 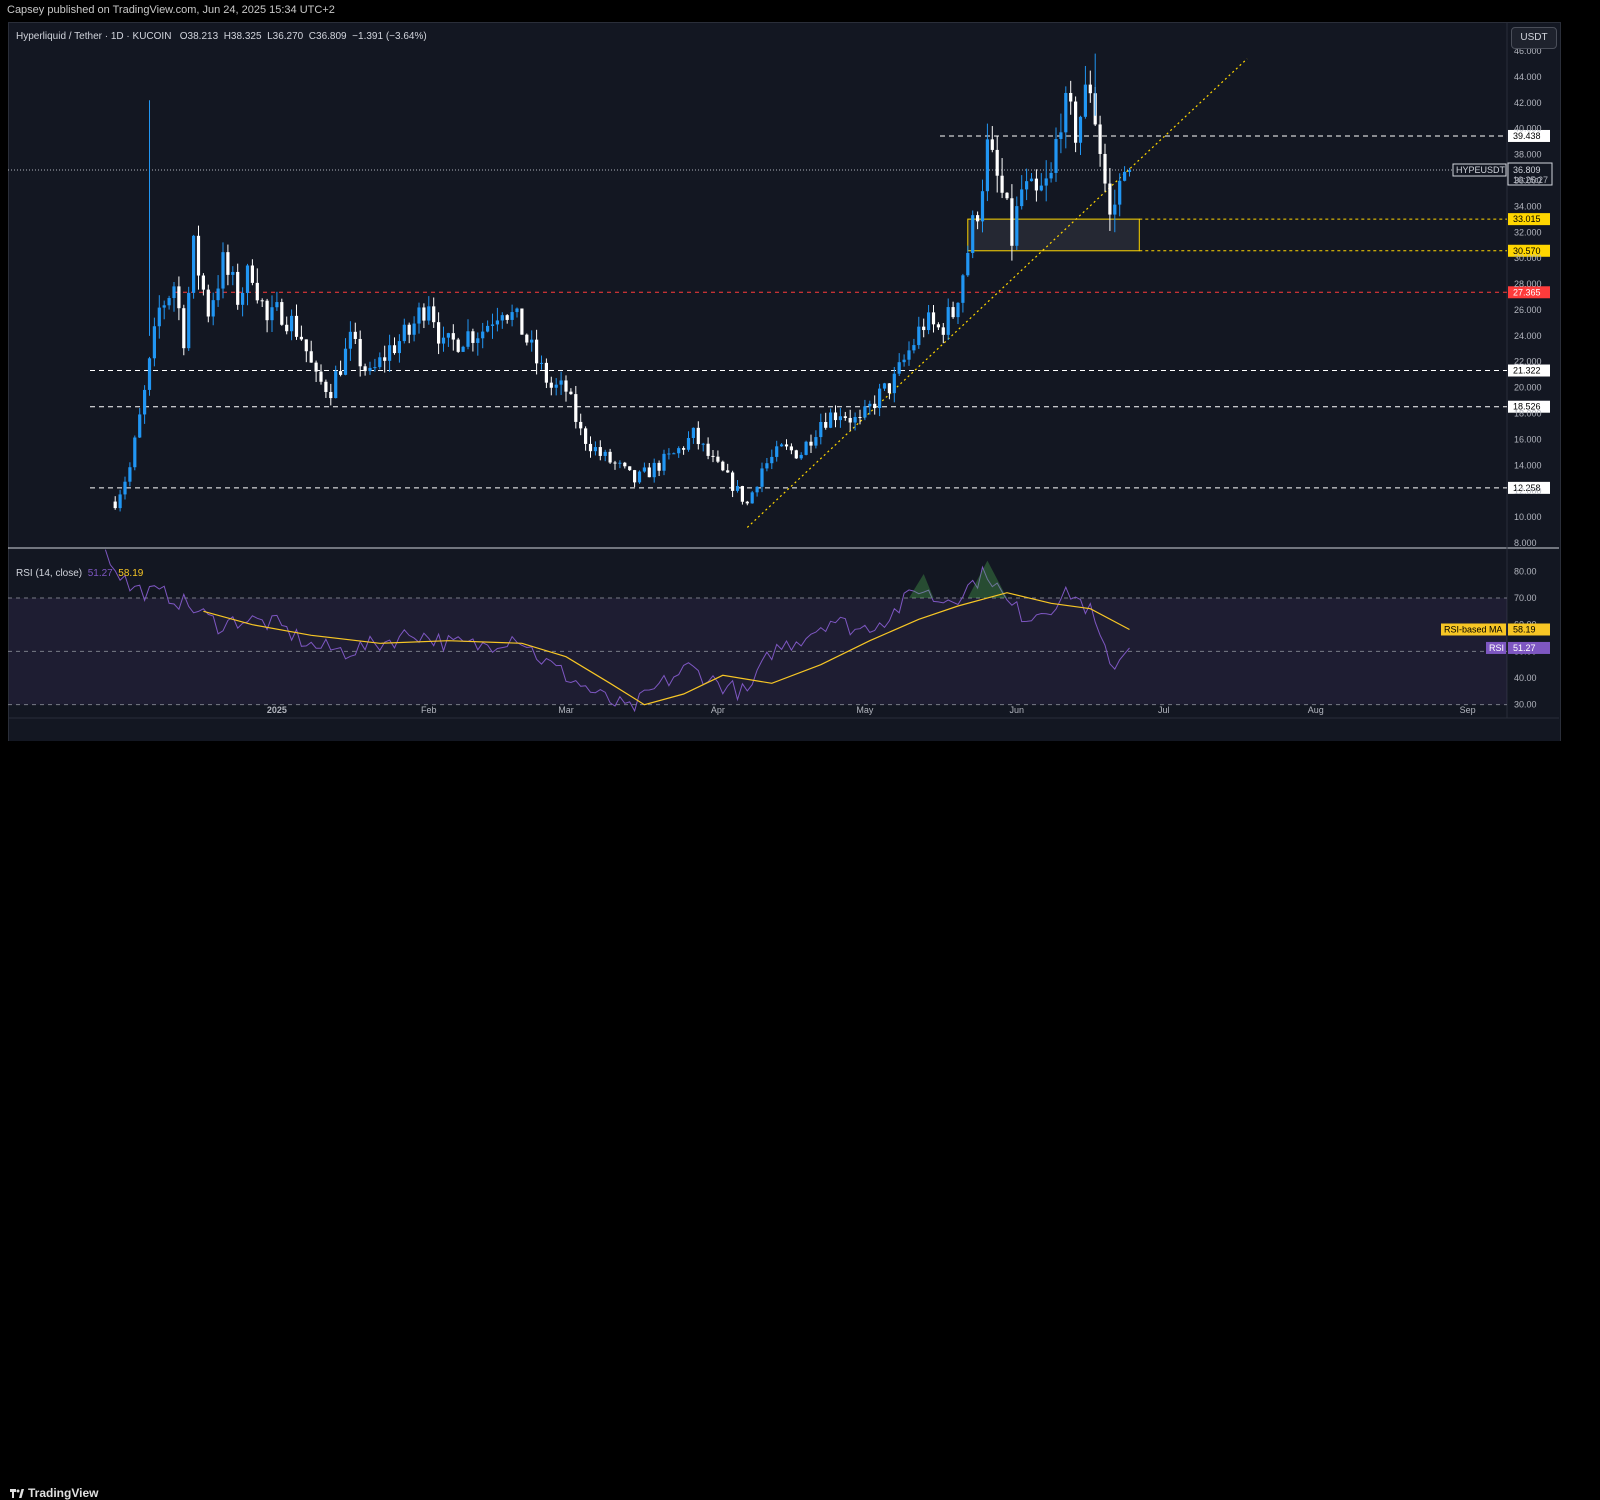 What do you see at coordinates (1468, 710) in the screenshot?
I see `time-tick-label: Sep` at bounding box center [1468, 710].